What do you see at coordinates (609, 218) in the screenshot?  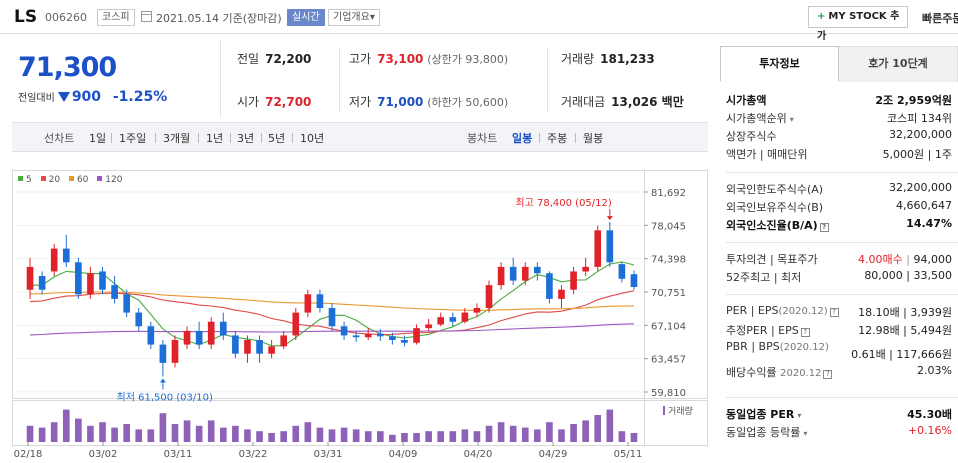 I see `high-arrow-head` at bounding box center [609, 218].